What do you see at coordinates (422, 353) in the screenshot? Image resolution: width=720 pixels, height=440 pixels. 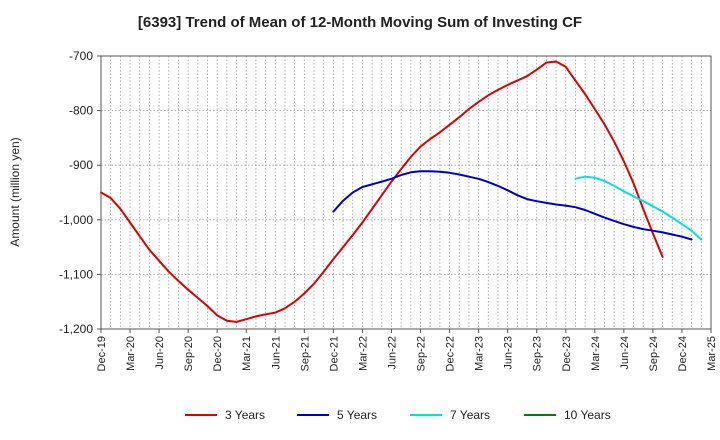 I see `x-tick-label: Sep-22` at bounding box center [422, 353].